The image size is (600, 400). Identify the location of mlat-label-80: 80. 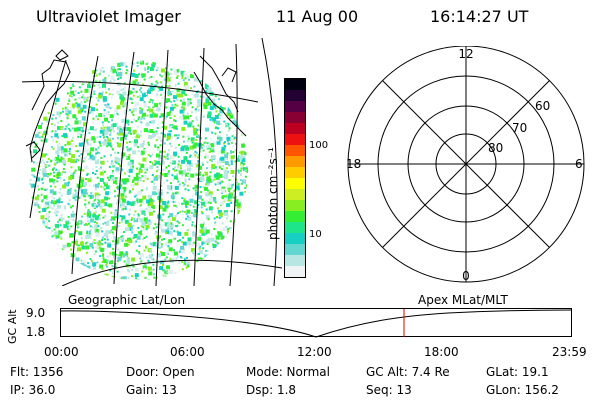
(495, 148).